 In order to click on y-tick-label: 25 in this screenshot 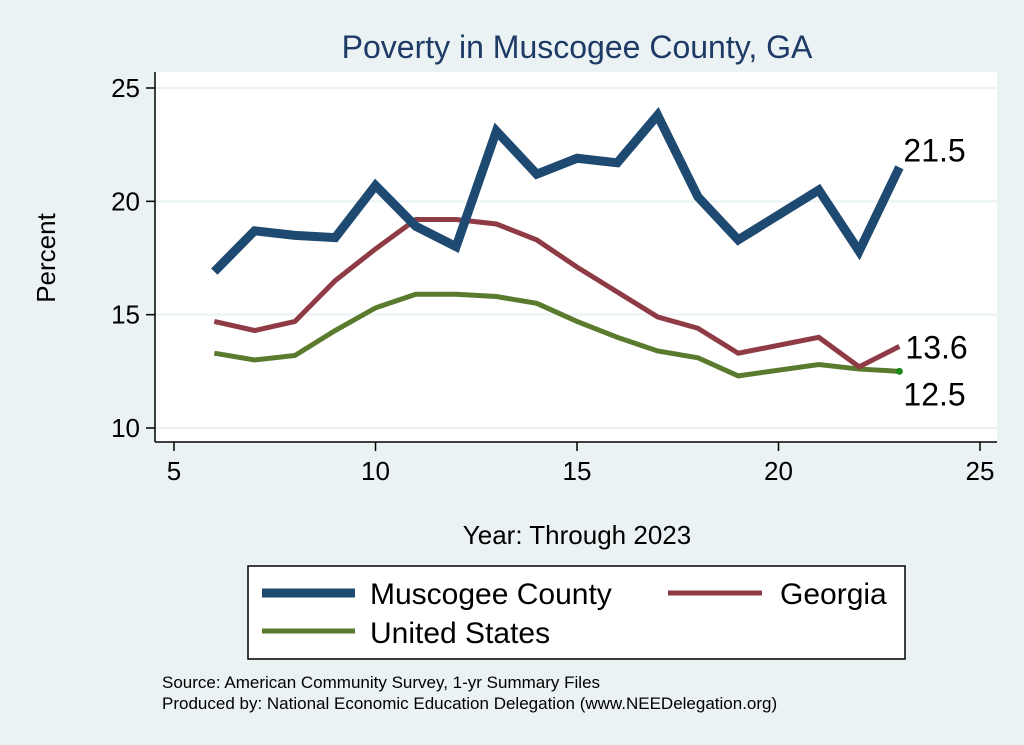, I will do `click(125, 88)`.